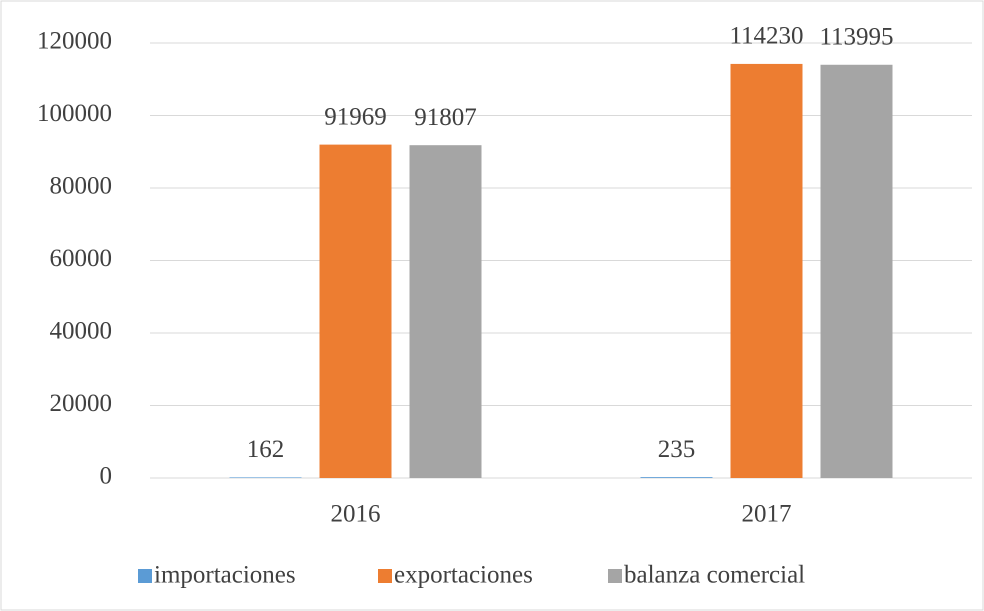 The image size is (984, 611). Describe the element at coordinates (74, 113) in the screenshot. I see `y-tick-label: 100000` at that location.